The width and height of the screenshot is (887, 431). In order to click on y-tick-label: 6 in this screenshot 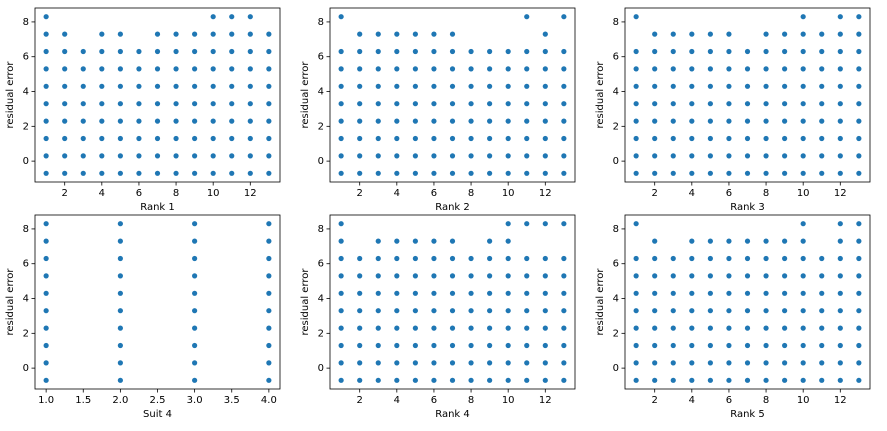, I will do `click(321, 264)`.